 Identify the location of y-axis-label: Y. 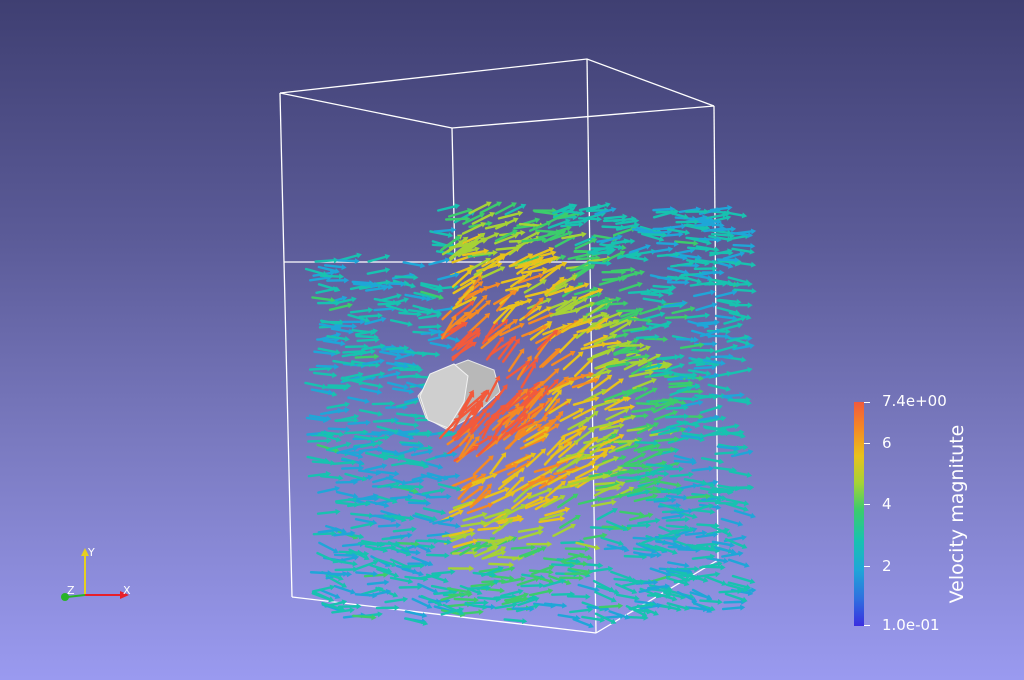
(91, 552).